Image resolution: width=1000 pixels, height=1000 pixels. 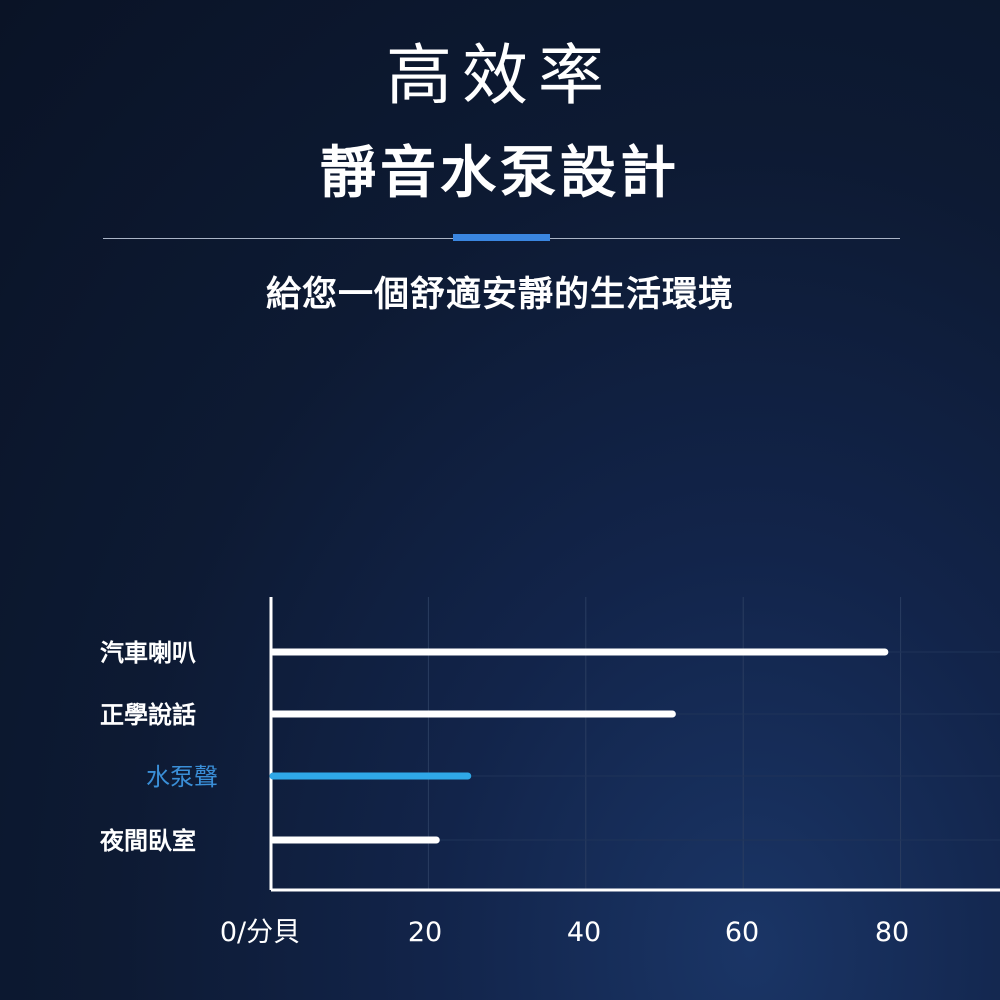 I want to click on subtitle: 給您一個舒適安靜的生活環境, so click(x=499, y=295).